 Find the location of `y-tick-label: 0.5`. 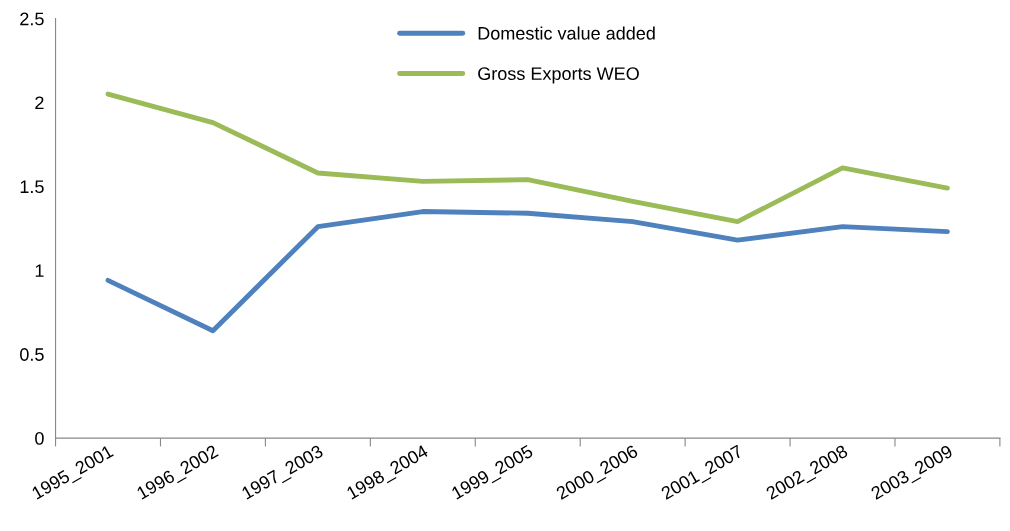

y-tick-label: 0.5 is located at coordinates (32, 354).